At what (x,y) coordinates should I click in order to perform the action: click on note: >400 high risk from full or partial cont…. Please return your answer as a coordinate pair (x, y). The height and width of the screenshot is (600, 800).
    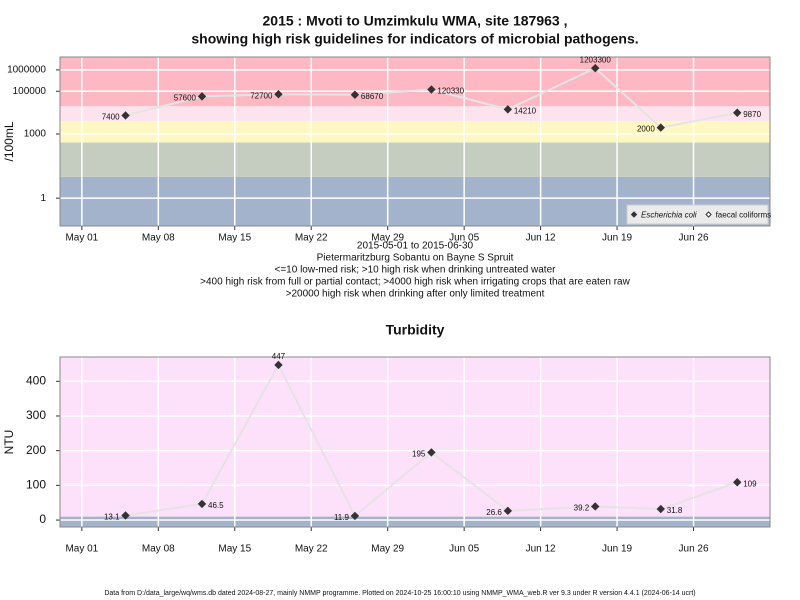
    Looking at the image, I should click on (415, 282).